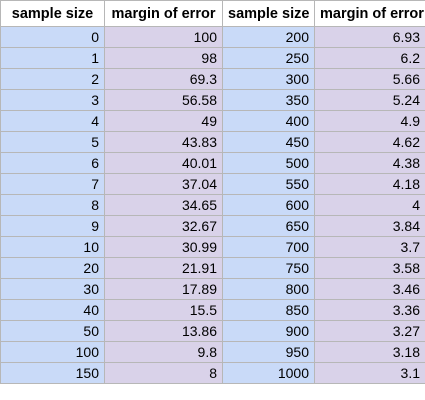  Describe the element at coordinates (369, 352) in the screenshot. I see `margin-of-error-cell: 3.18` at that location.